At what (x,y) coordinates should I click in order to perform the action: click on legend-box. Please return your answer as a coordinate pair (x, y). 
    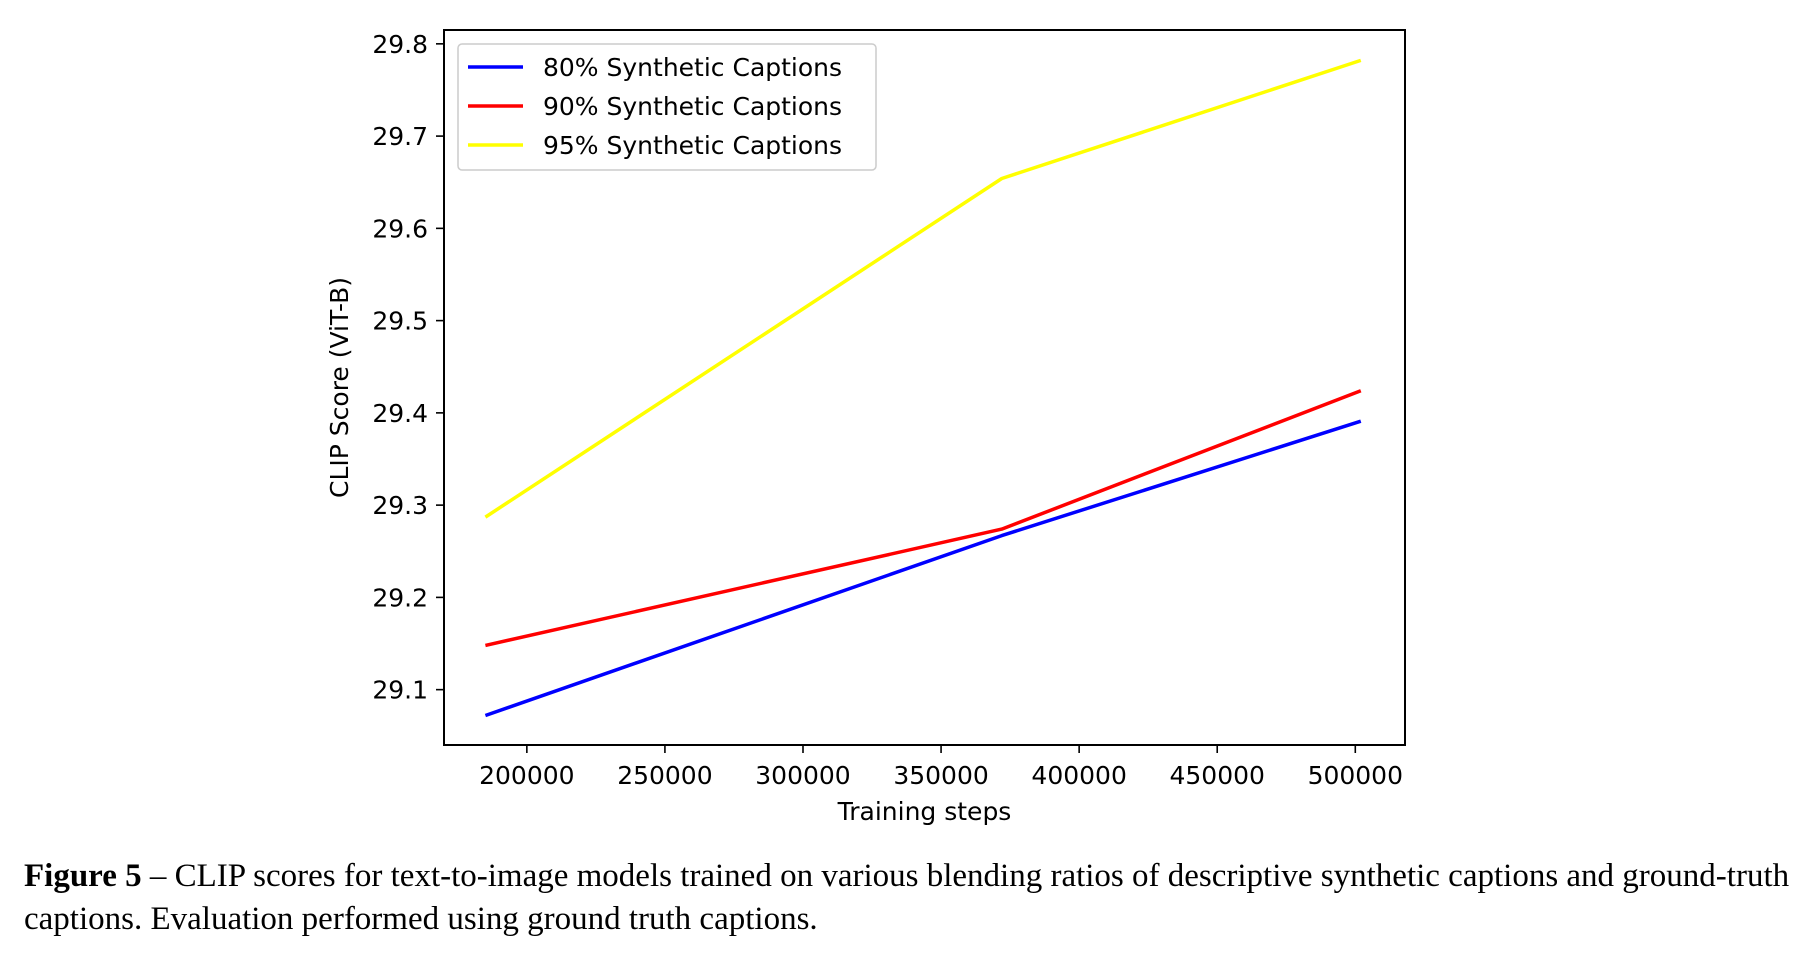
    Looking at the image, I should click on (667, 107).